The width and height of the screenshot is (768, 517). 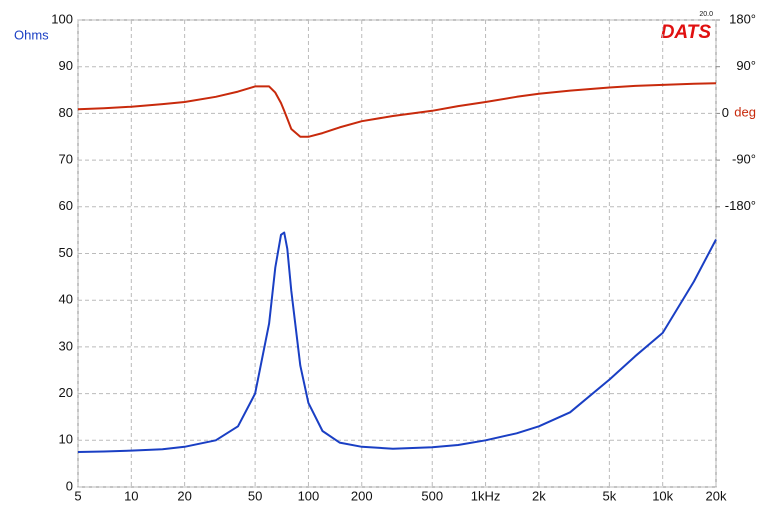 I want to click on y-tick-label: 70, so click(x=66, y=159).